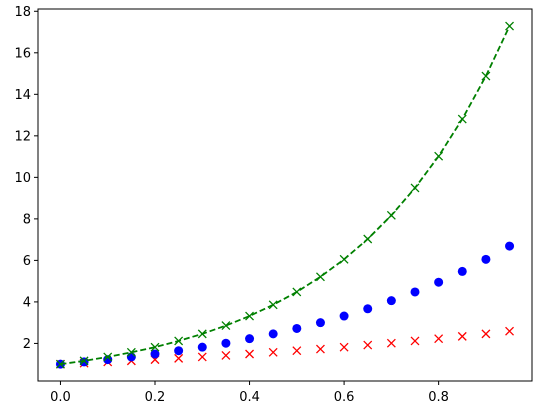  Describe the element at coordinates (27, 219) in the screenshot. I see `y-tick-label: 8` at that location.